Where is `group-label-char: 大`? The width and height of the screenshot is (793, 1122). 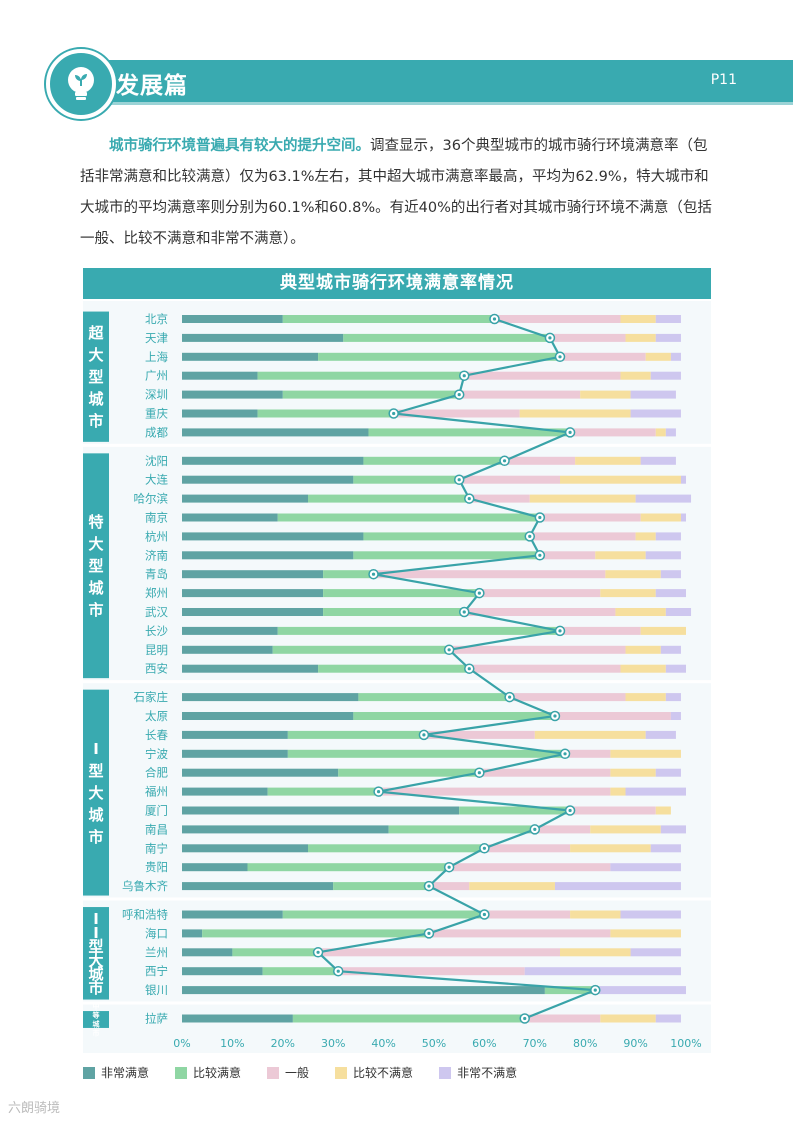 group-label-char: 大 is located at coordinates (95, 544).